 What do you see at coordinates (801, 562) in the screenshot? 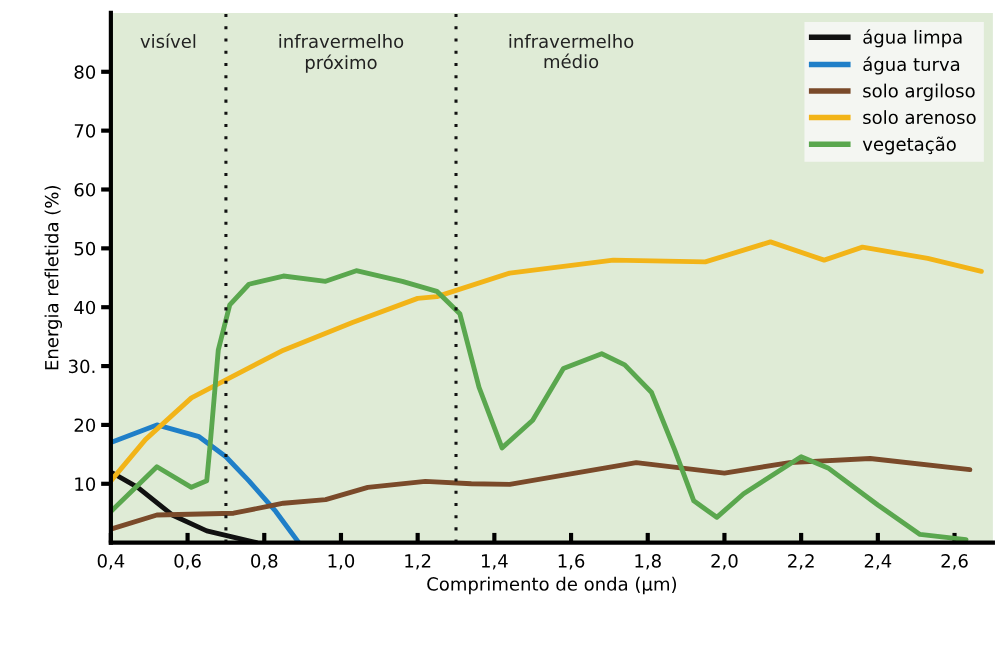
I see `x-tick-label: 2,2` at bounding box center [801, 562].